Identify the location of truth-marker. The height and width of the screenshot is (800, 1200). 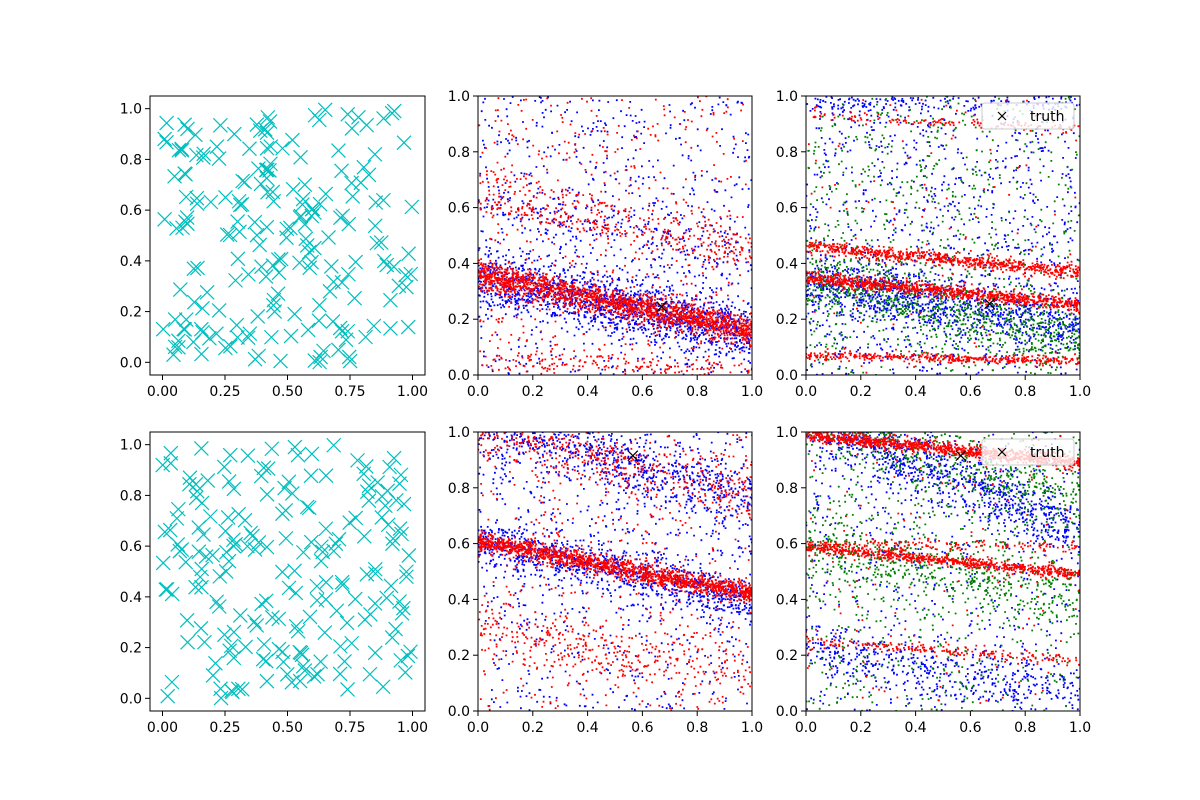
(990, 304).